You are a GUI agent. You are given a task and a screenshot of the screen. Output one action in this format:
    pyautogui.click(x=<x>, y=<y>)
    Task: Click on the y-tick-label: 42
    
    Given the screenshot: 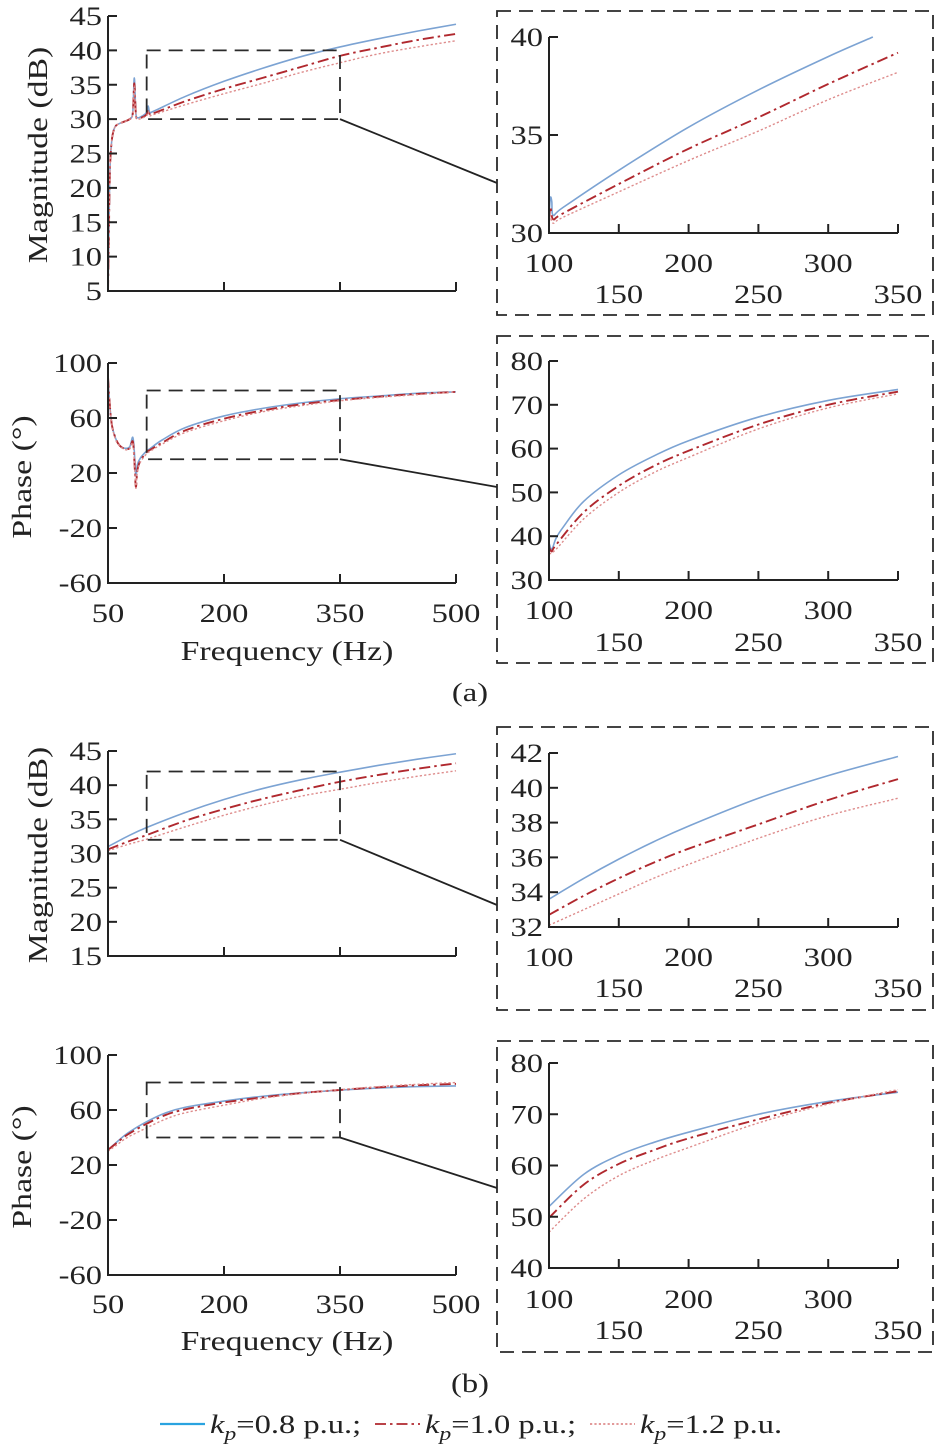 What is the action you would take?
    pyautogui.click(x=527, y=753)
    